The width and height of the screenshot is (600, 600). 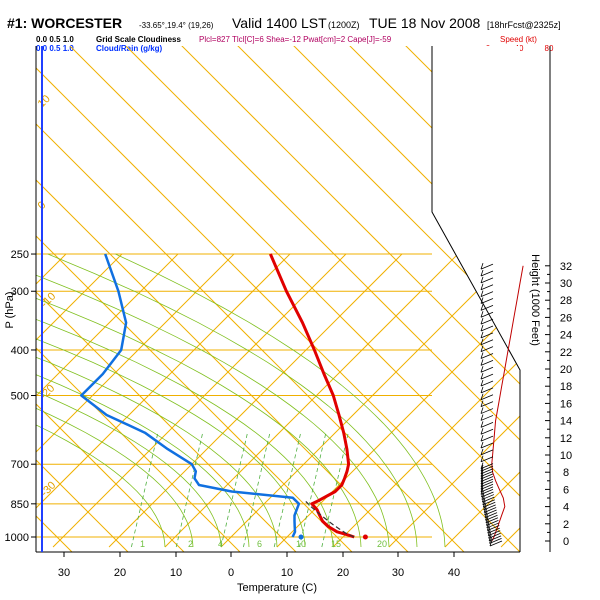 What do you see at coordinates (263, 544) in the screenshot?
I see `mixing-ratio-labels: 1 2 4 6 10 15 20` at bounding box center [263, 544].